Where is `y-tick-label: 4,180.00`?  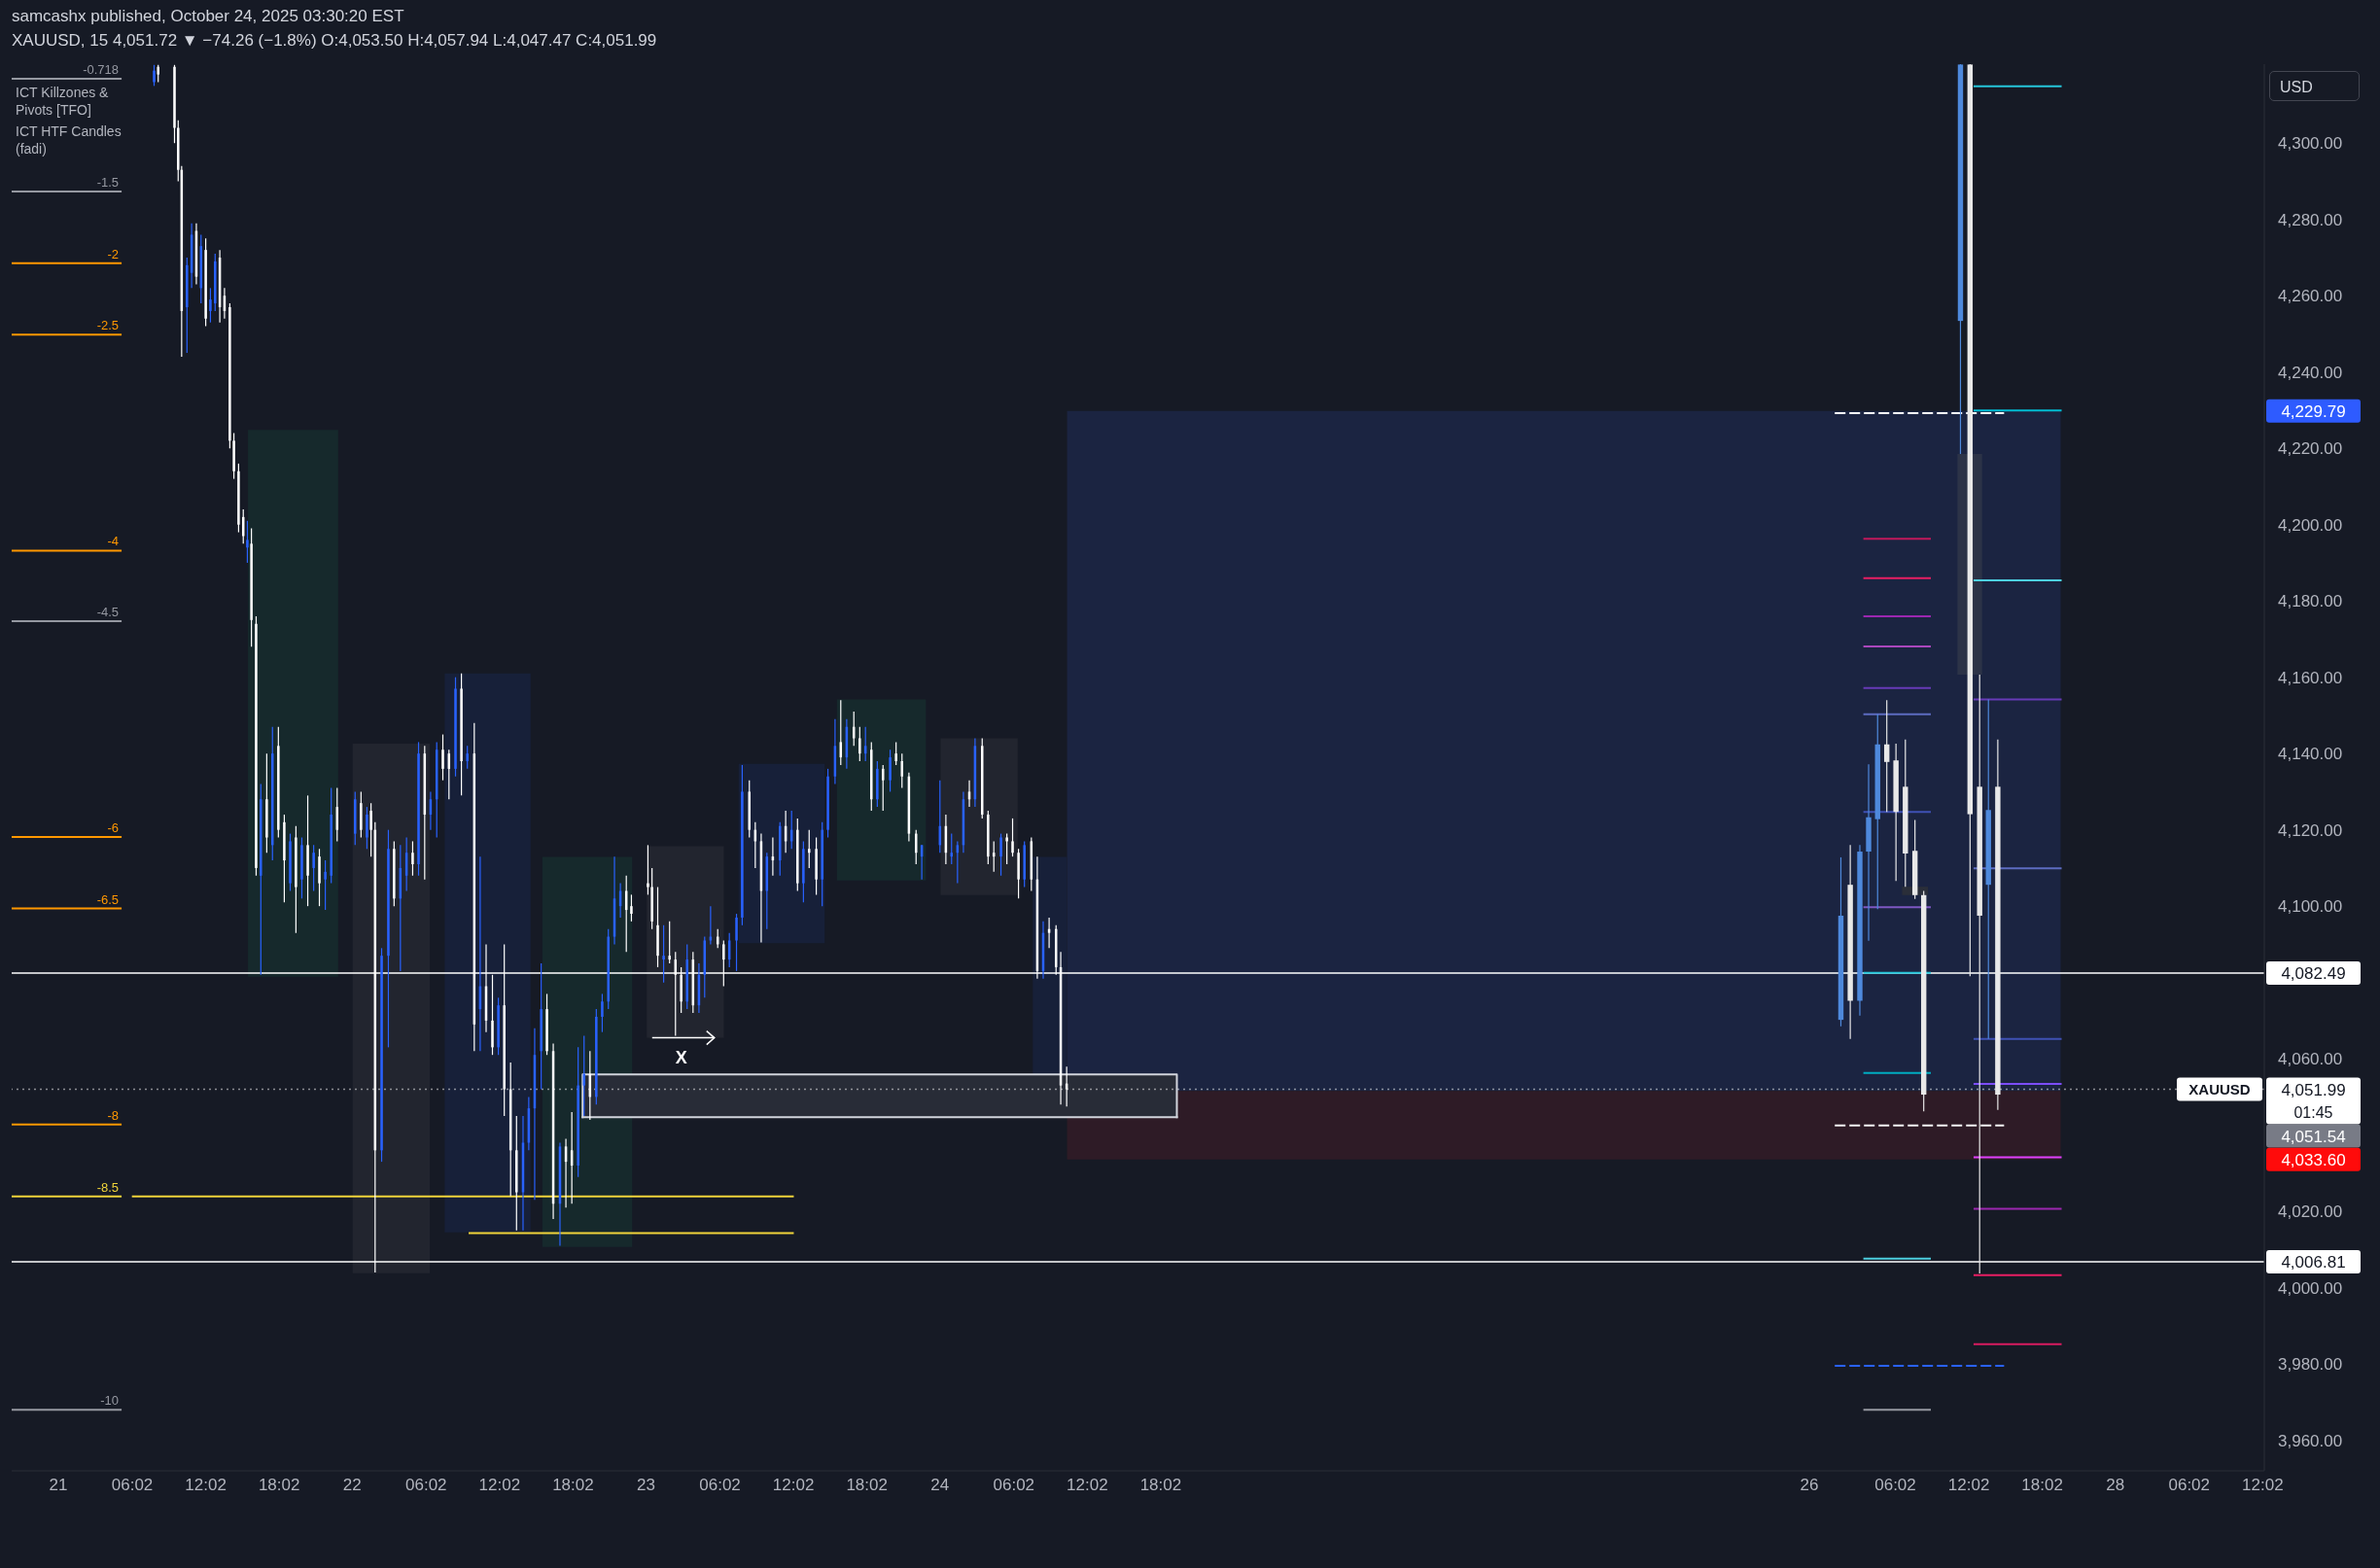
y-tick-label: 4,180.00 is located at coordinates (2310, 601).